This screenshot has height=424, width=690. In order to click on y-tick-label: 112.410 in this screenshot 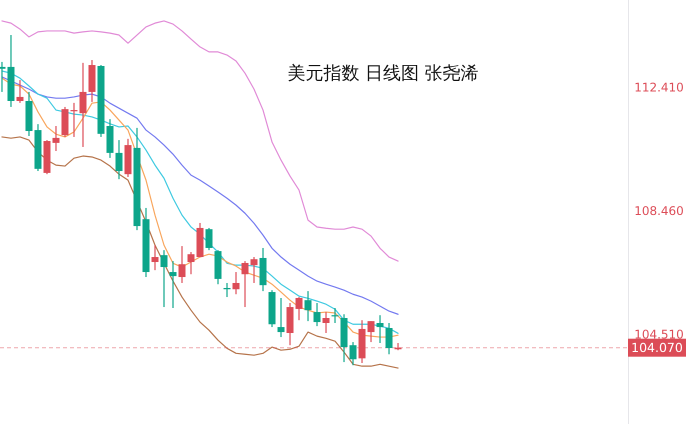, I will do `click(659, 87)`.